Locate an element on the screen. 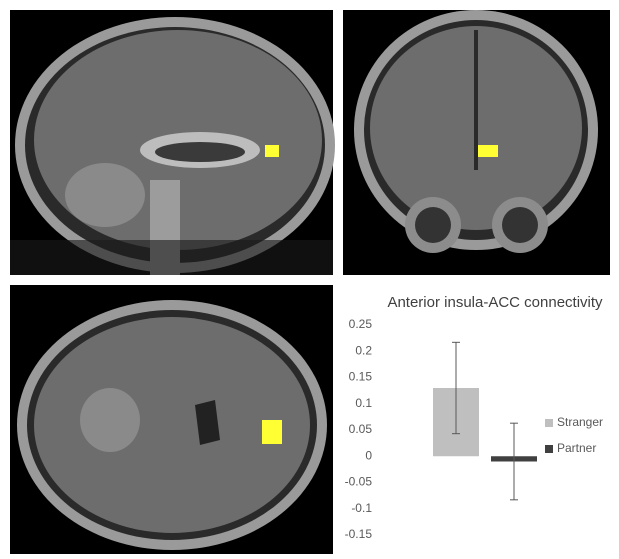 Image resolution: width=619 pixels, height=559 pixels. legend-label: Partner is located at coordinates (576, 448).